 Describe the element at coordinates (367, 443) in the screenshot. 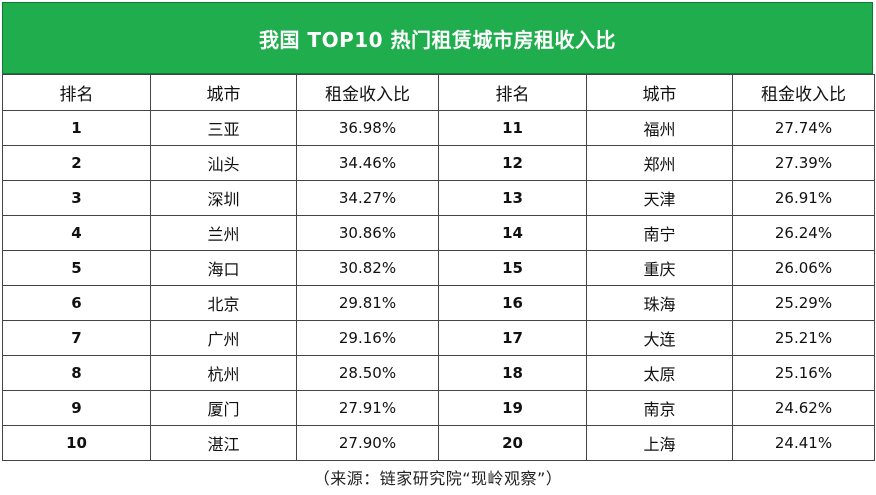

I see `ratio-cell: 27.90%` at that location.